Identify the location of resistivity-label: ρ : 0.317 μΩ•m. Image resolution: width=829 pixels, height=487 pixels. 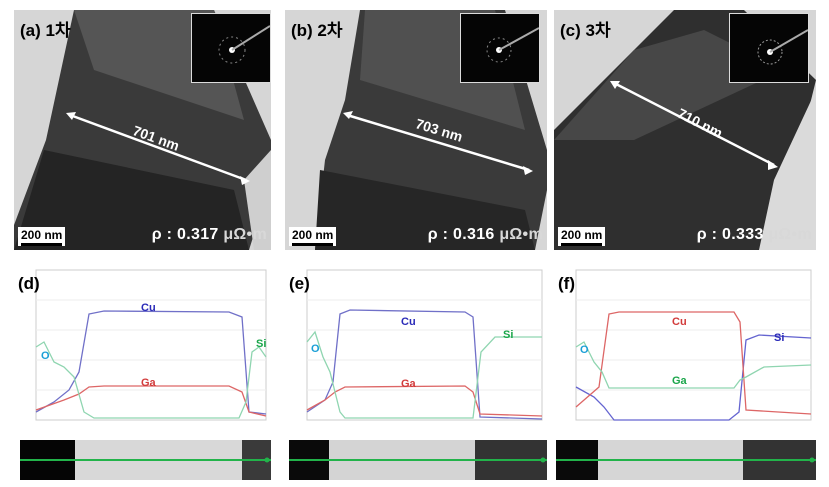
(209, 235).